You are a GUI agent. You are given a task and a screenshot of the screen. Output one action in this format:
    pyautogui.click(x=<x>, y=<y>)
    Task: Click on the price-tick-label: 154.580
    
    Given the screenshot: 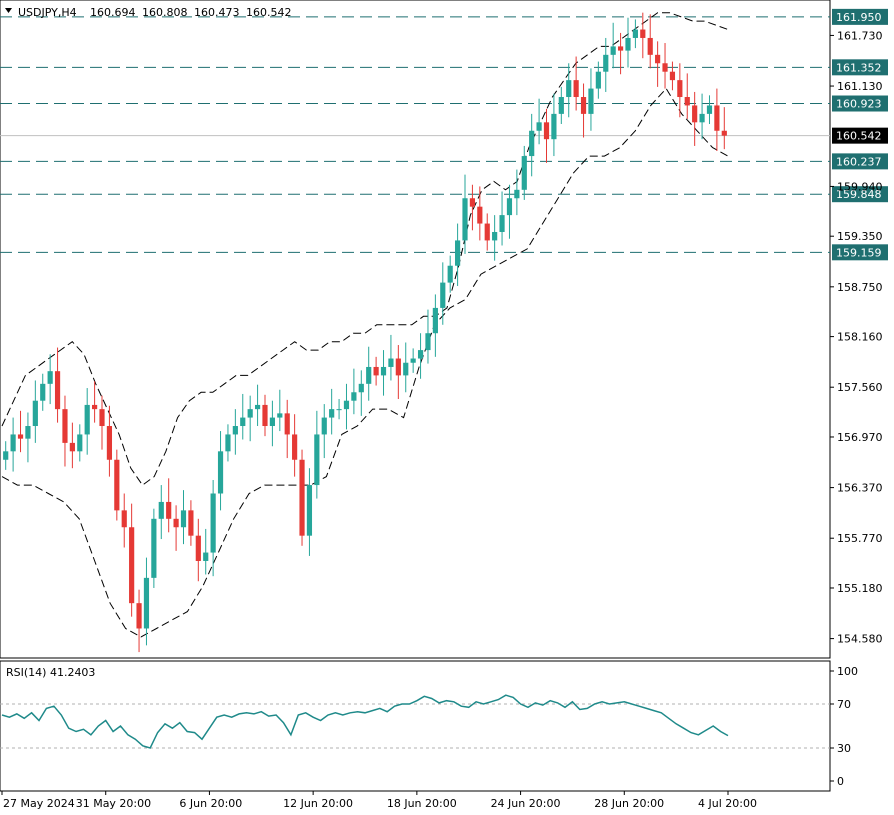 What is the action you would take?
    pyautogui.click(x=860, y=639)
    